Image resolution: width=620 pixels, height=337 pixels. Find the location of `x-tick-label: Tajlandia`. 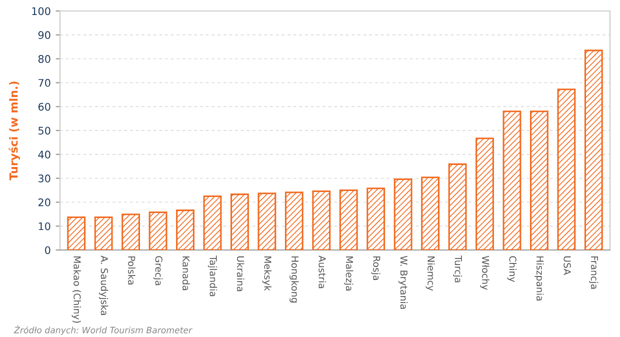

x-tick-label: Tajlandia is located at coordinates (213, 276).